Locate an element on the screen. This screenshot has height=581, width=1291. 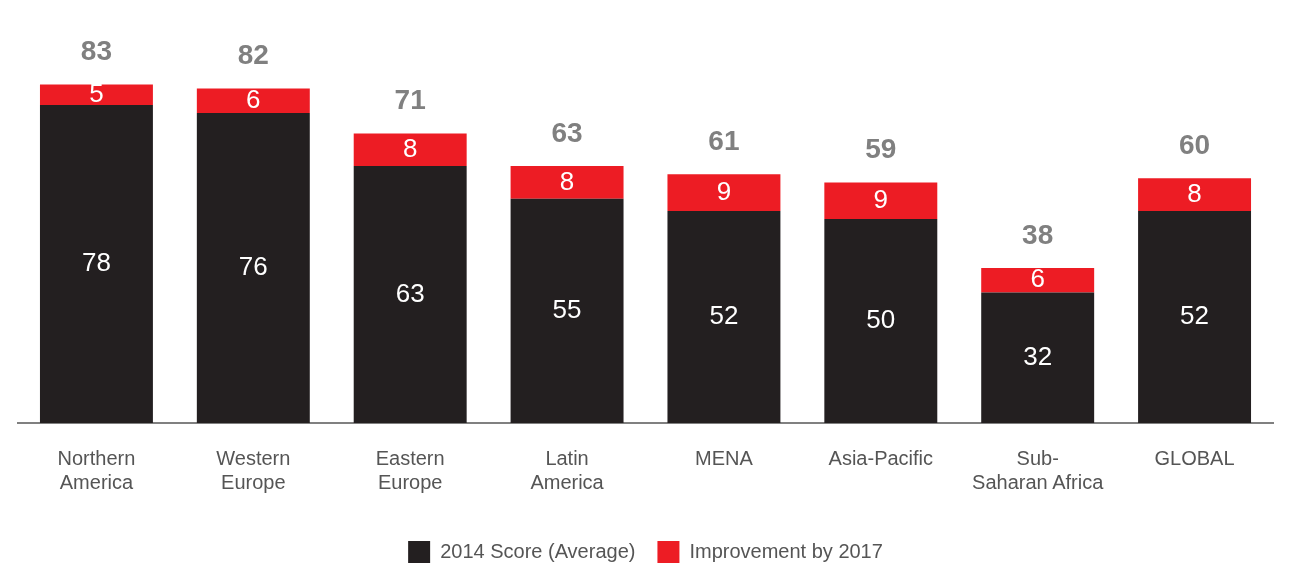
x-tick-label: Northern America is located at coordinates (96, 469).